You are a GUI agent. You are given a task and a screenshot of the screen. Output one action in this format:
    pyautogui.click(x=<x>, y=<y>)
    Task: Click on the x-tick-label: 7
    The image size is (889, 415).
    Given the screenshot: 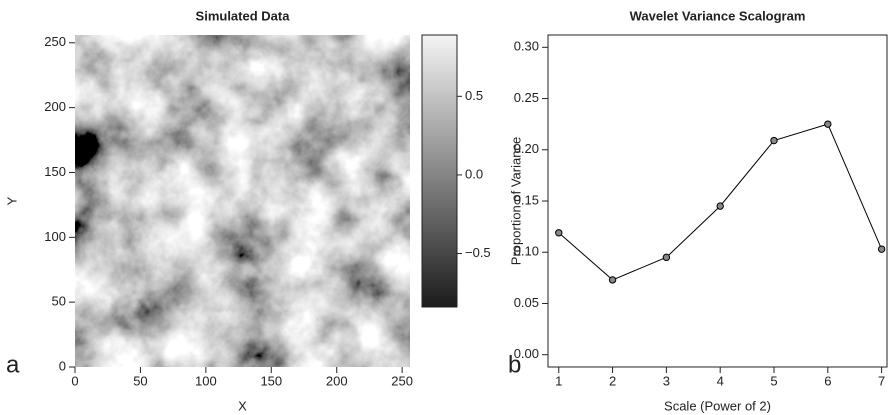 What is the action you would take?
    pyautogui.click(x=881, y=380)
    